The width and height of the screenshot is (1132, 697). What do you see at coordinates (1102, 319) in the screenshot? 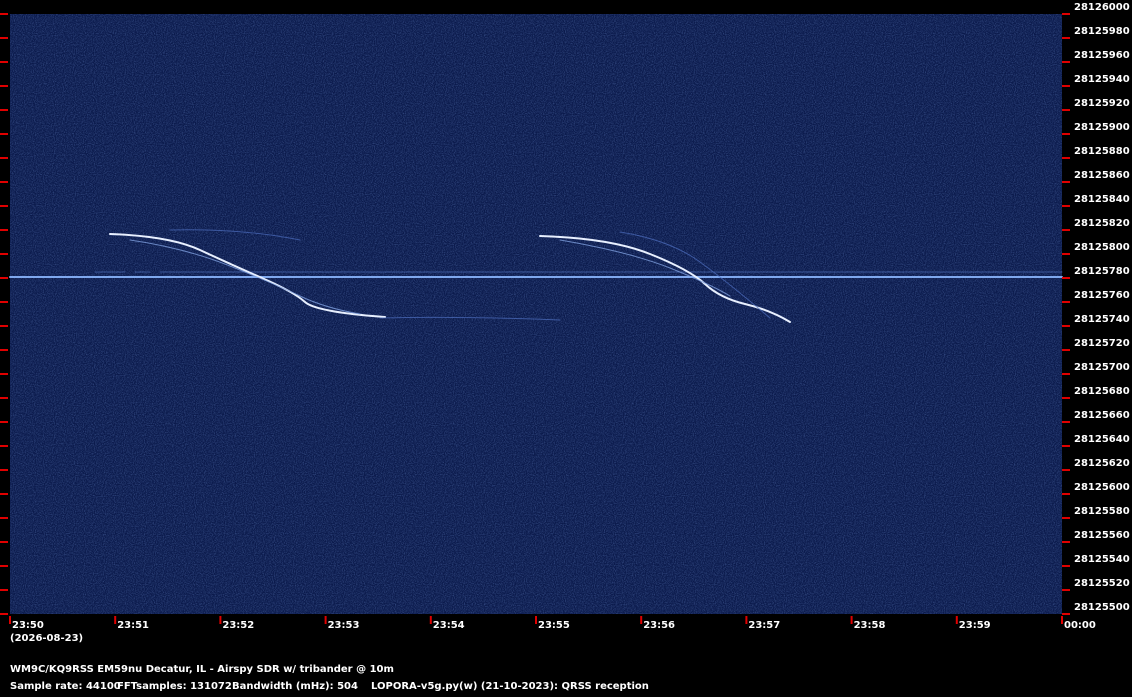
I see `y-tick-label: 28125740` at bounding box center [1102, 319].